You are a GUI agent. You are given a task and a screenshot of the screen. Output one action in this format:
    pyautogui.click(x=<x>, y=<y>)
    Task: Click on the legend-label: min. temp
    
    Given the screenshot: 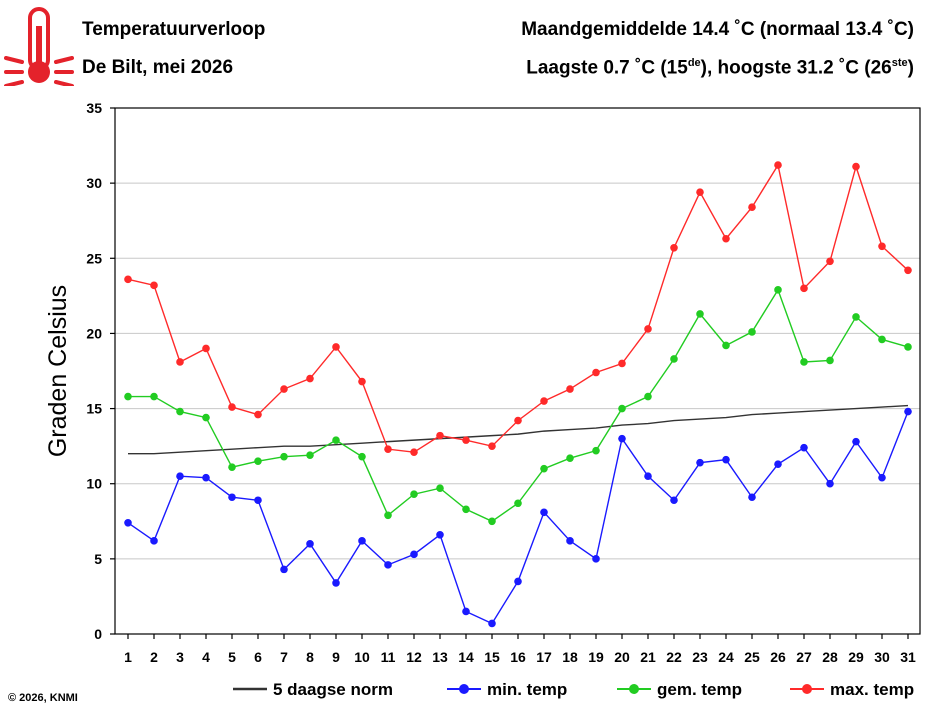 What is the action you would take?
    pyautogui.click(x=527, y=689)
    